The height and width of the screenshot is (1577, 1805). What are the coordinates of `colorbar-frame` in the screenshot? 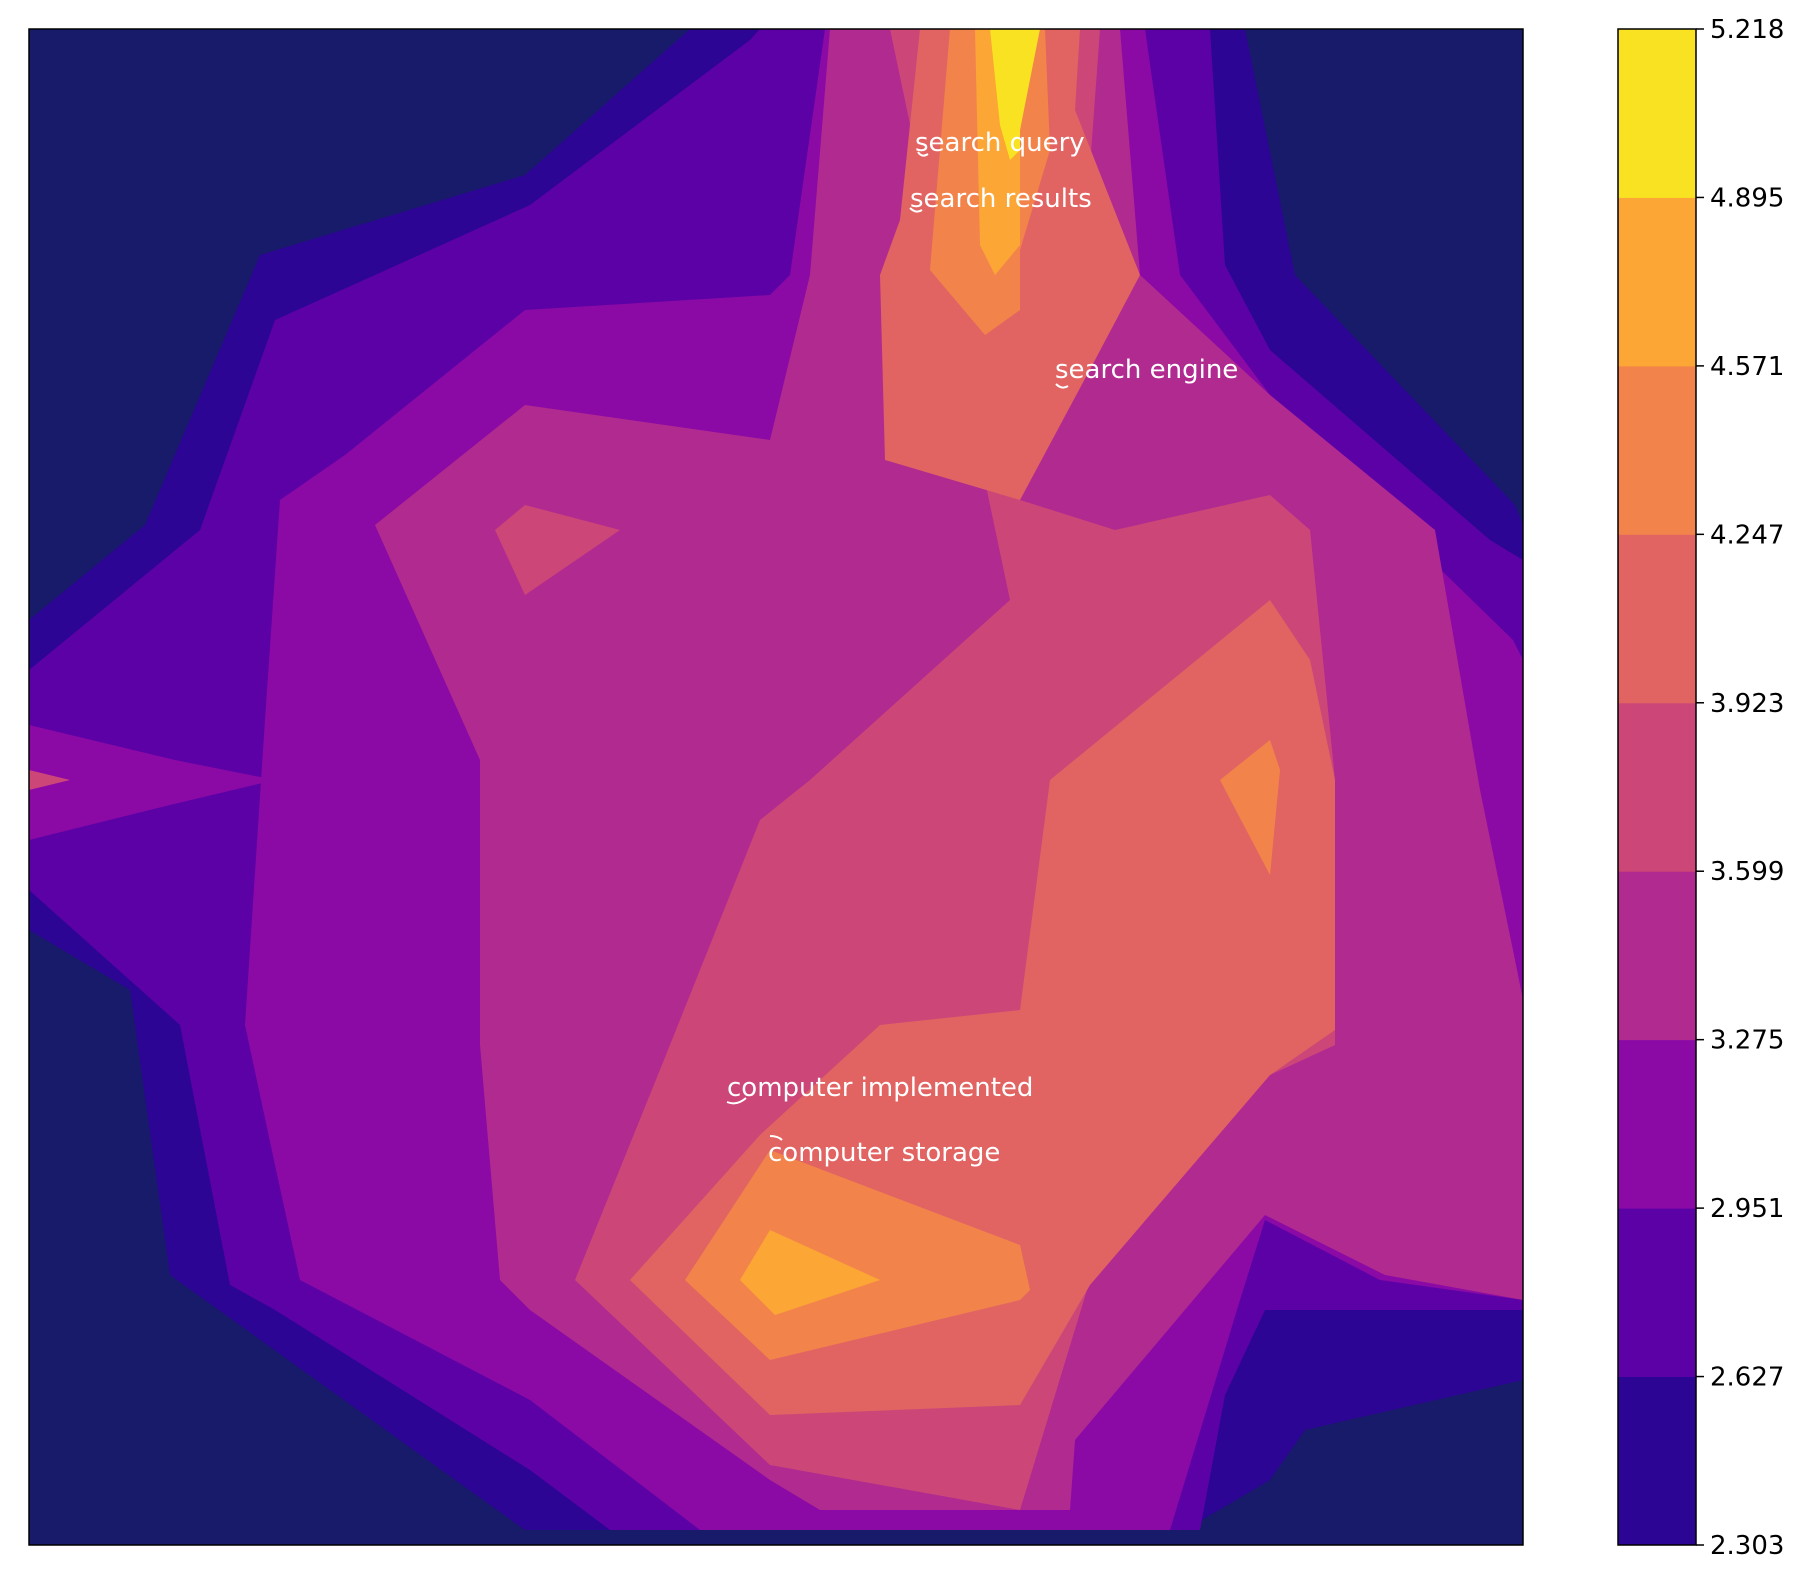 It's located at (1657, 787).